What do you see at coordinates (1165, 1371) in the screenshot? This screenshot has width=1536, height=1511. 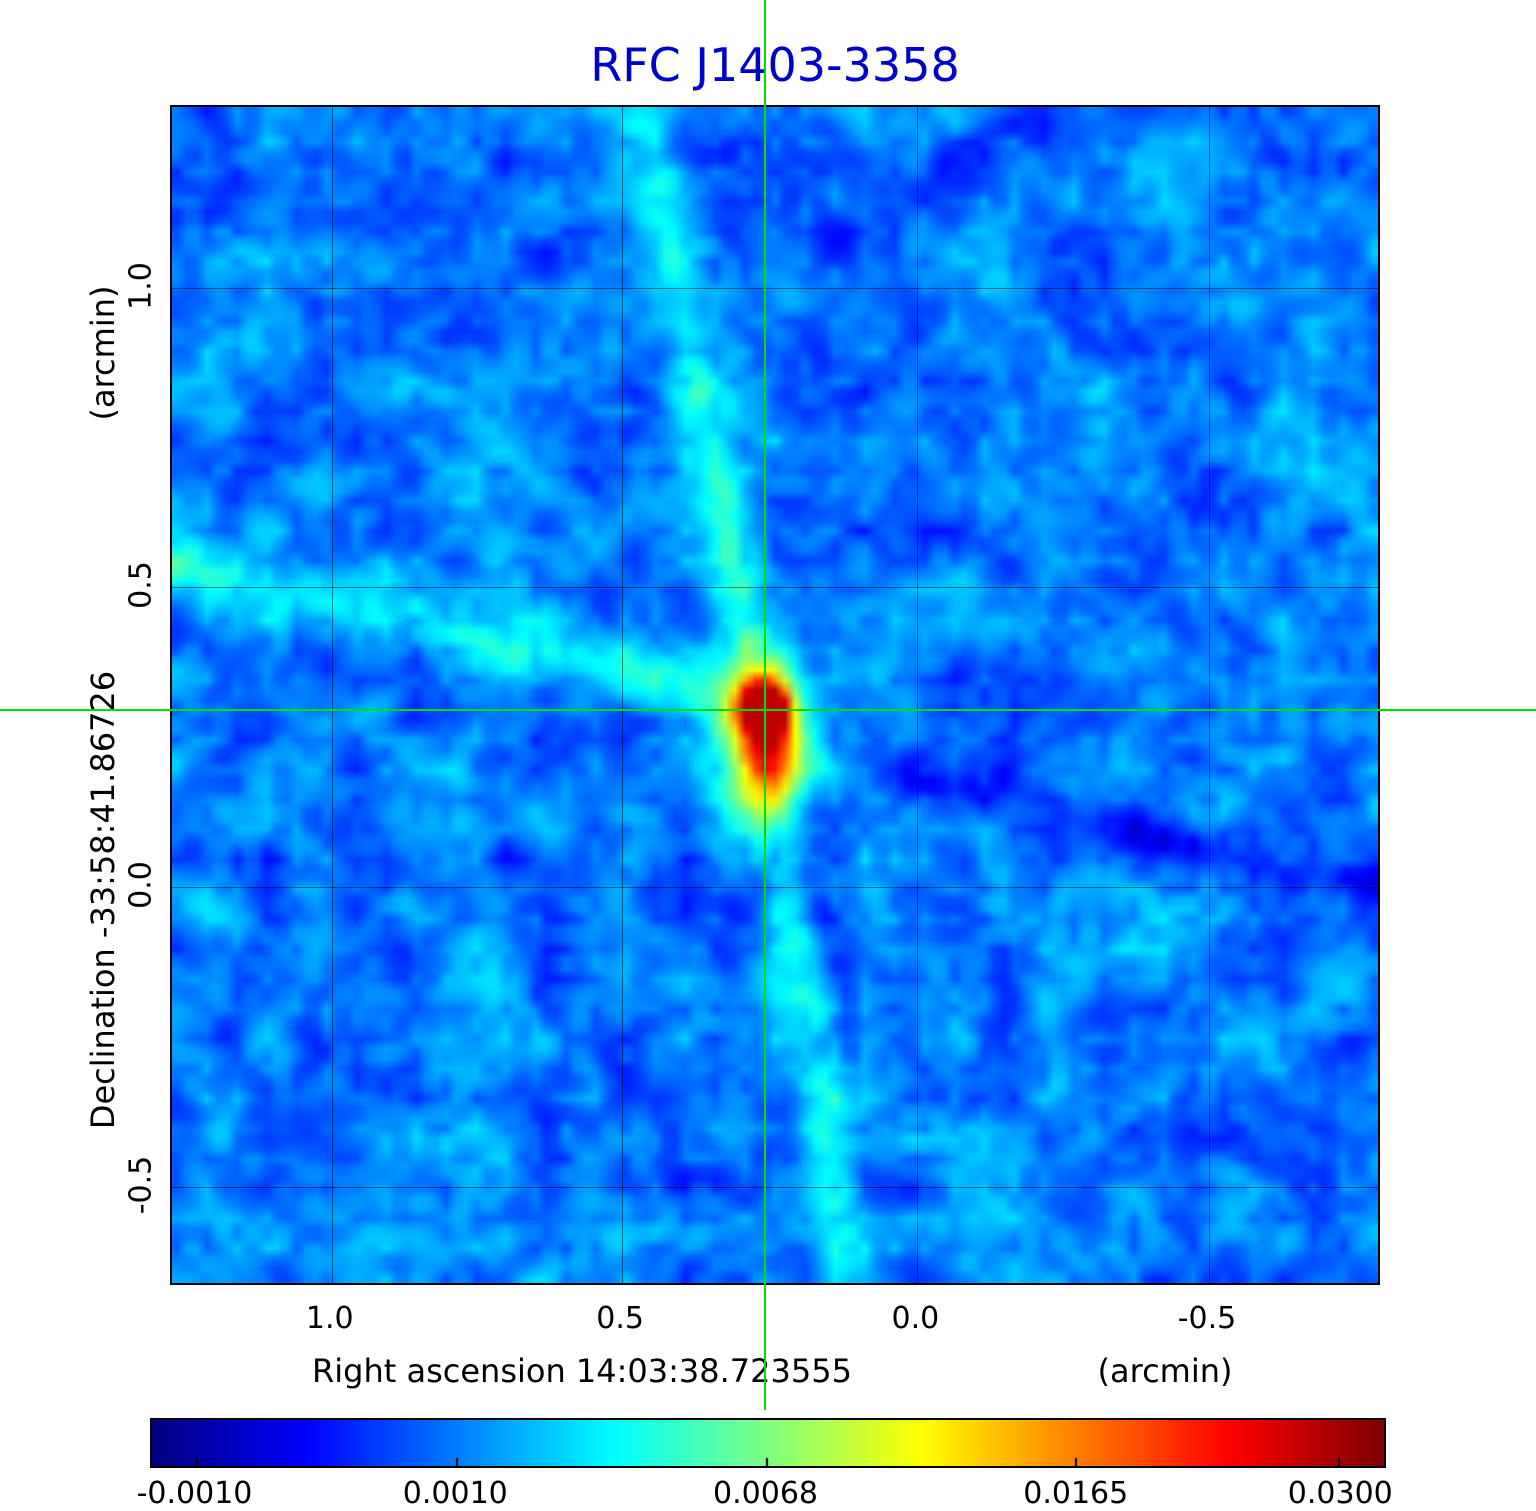 I see `x-axis-unit-label: (arcmin)` at bounding box center [1165, 1371].